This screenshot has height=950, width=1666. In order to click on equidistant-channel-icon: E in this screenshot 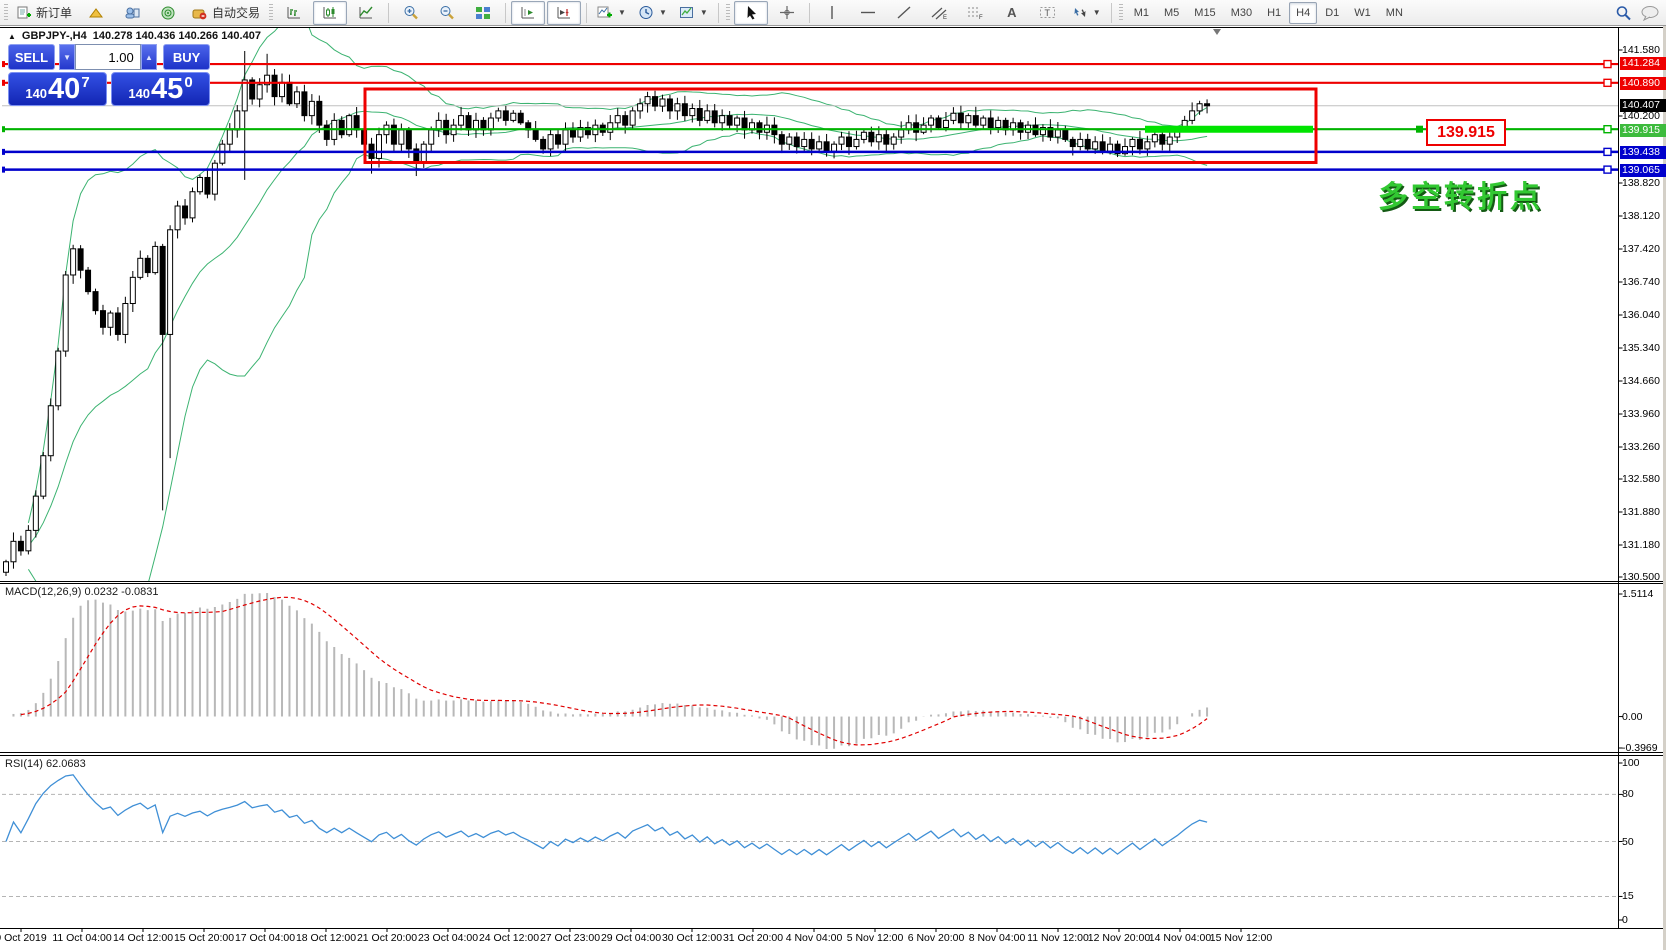, I will do `click(939, 13)`.